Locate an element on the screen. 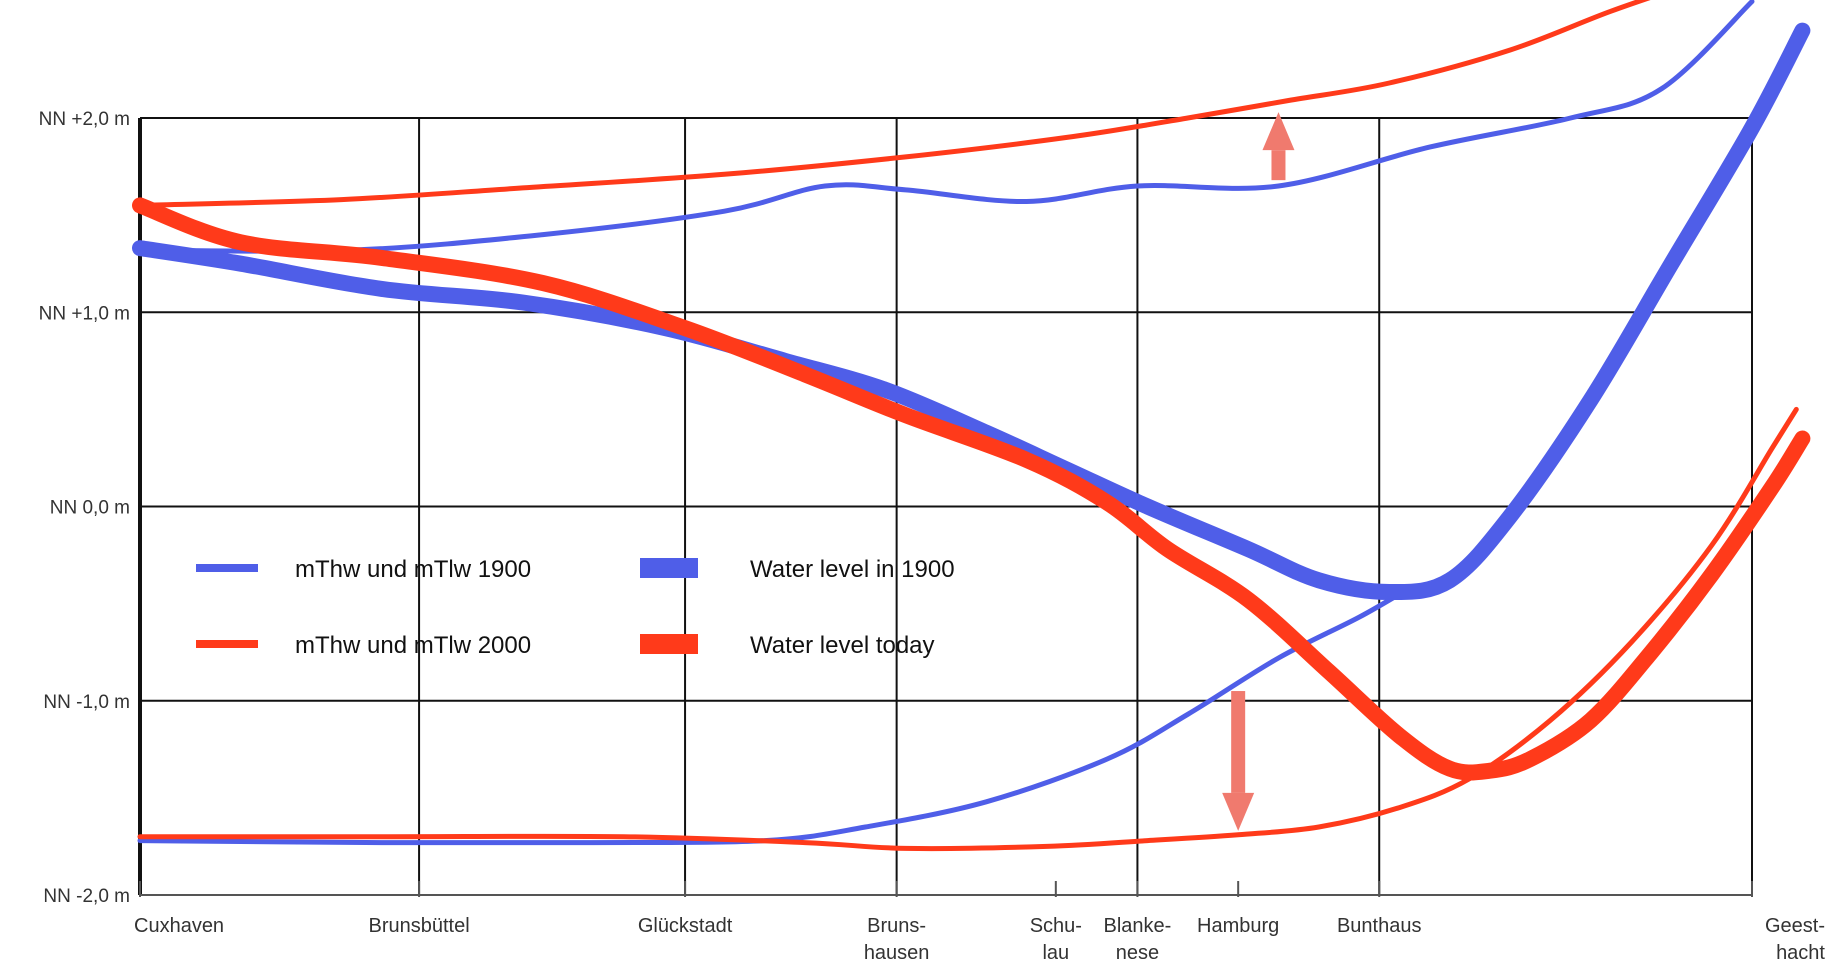  y-tick-label: NN +1,0 m is located at coordinates (84, 313).